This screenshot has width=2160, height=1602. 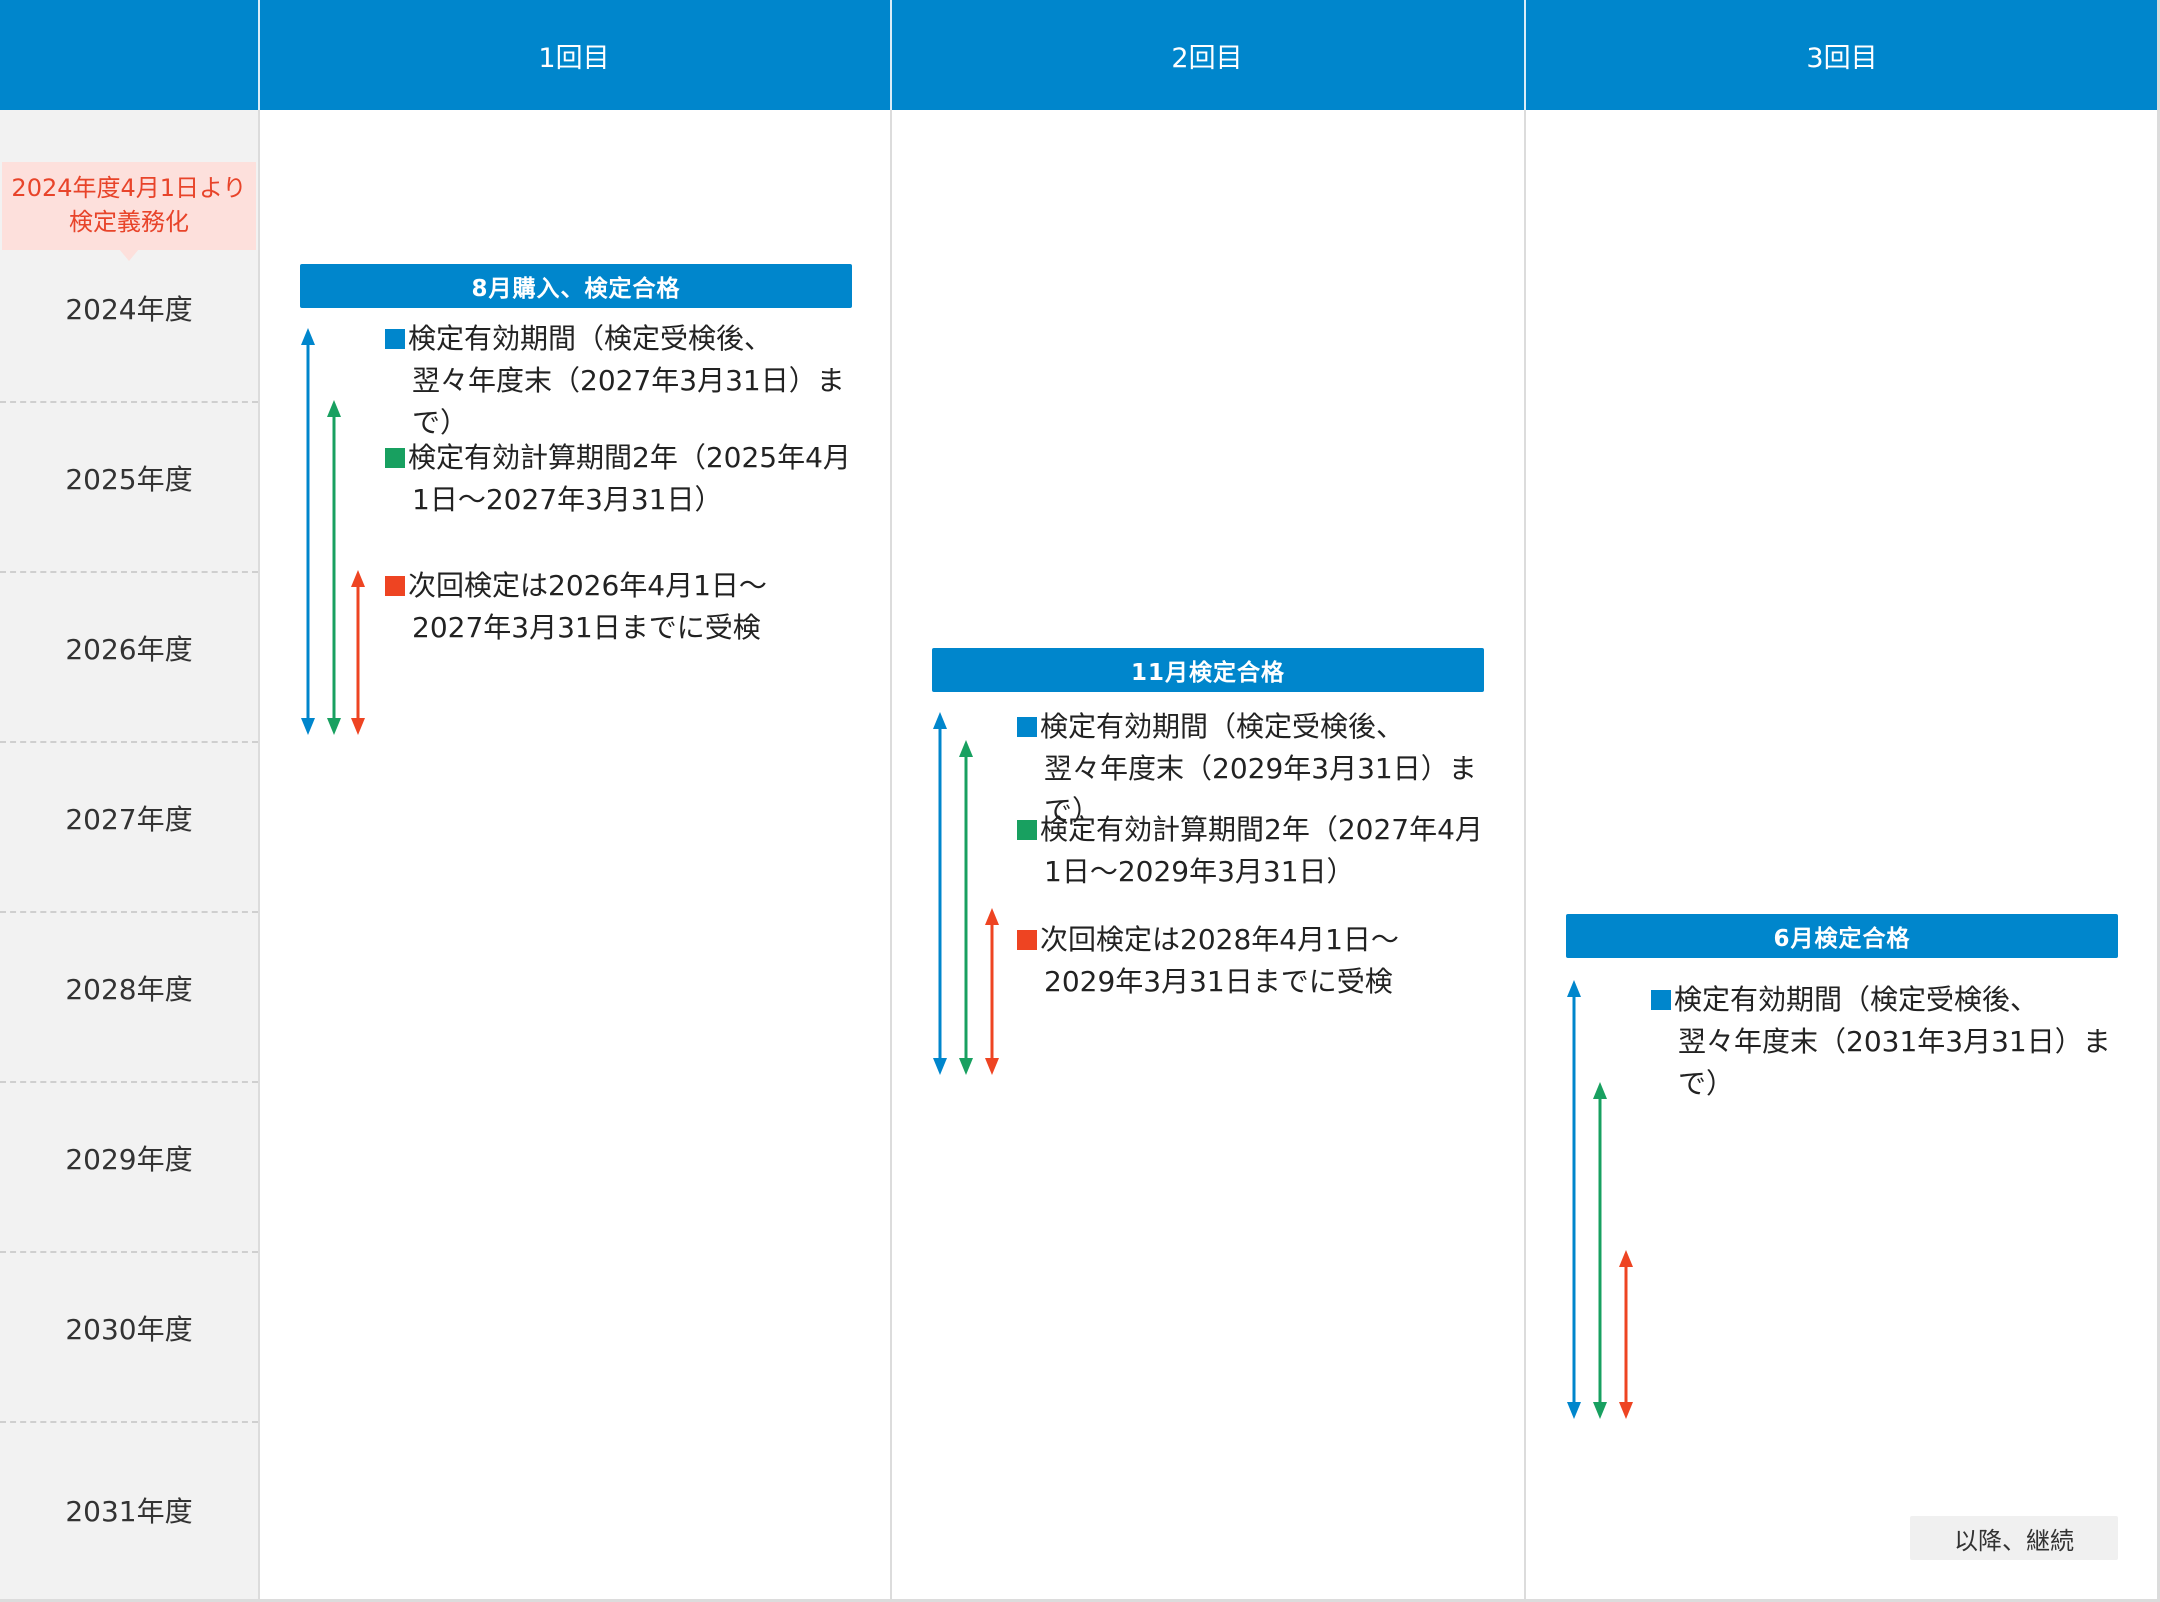 I want to click on year-column, so click(x=129, y=856).